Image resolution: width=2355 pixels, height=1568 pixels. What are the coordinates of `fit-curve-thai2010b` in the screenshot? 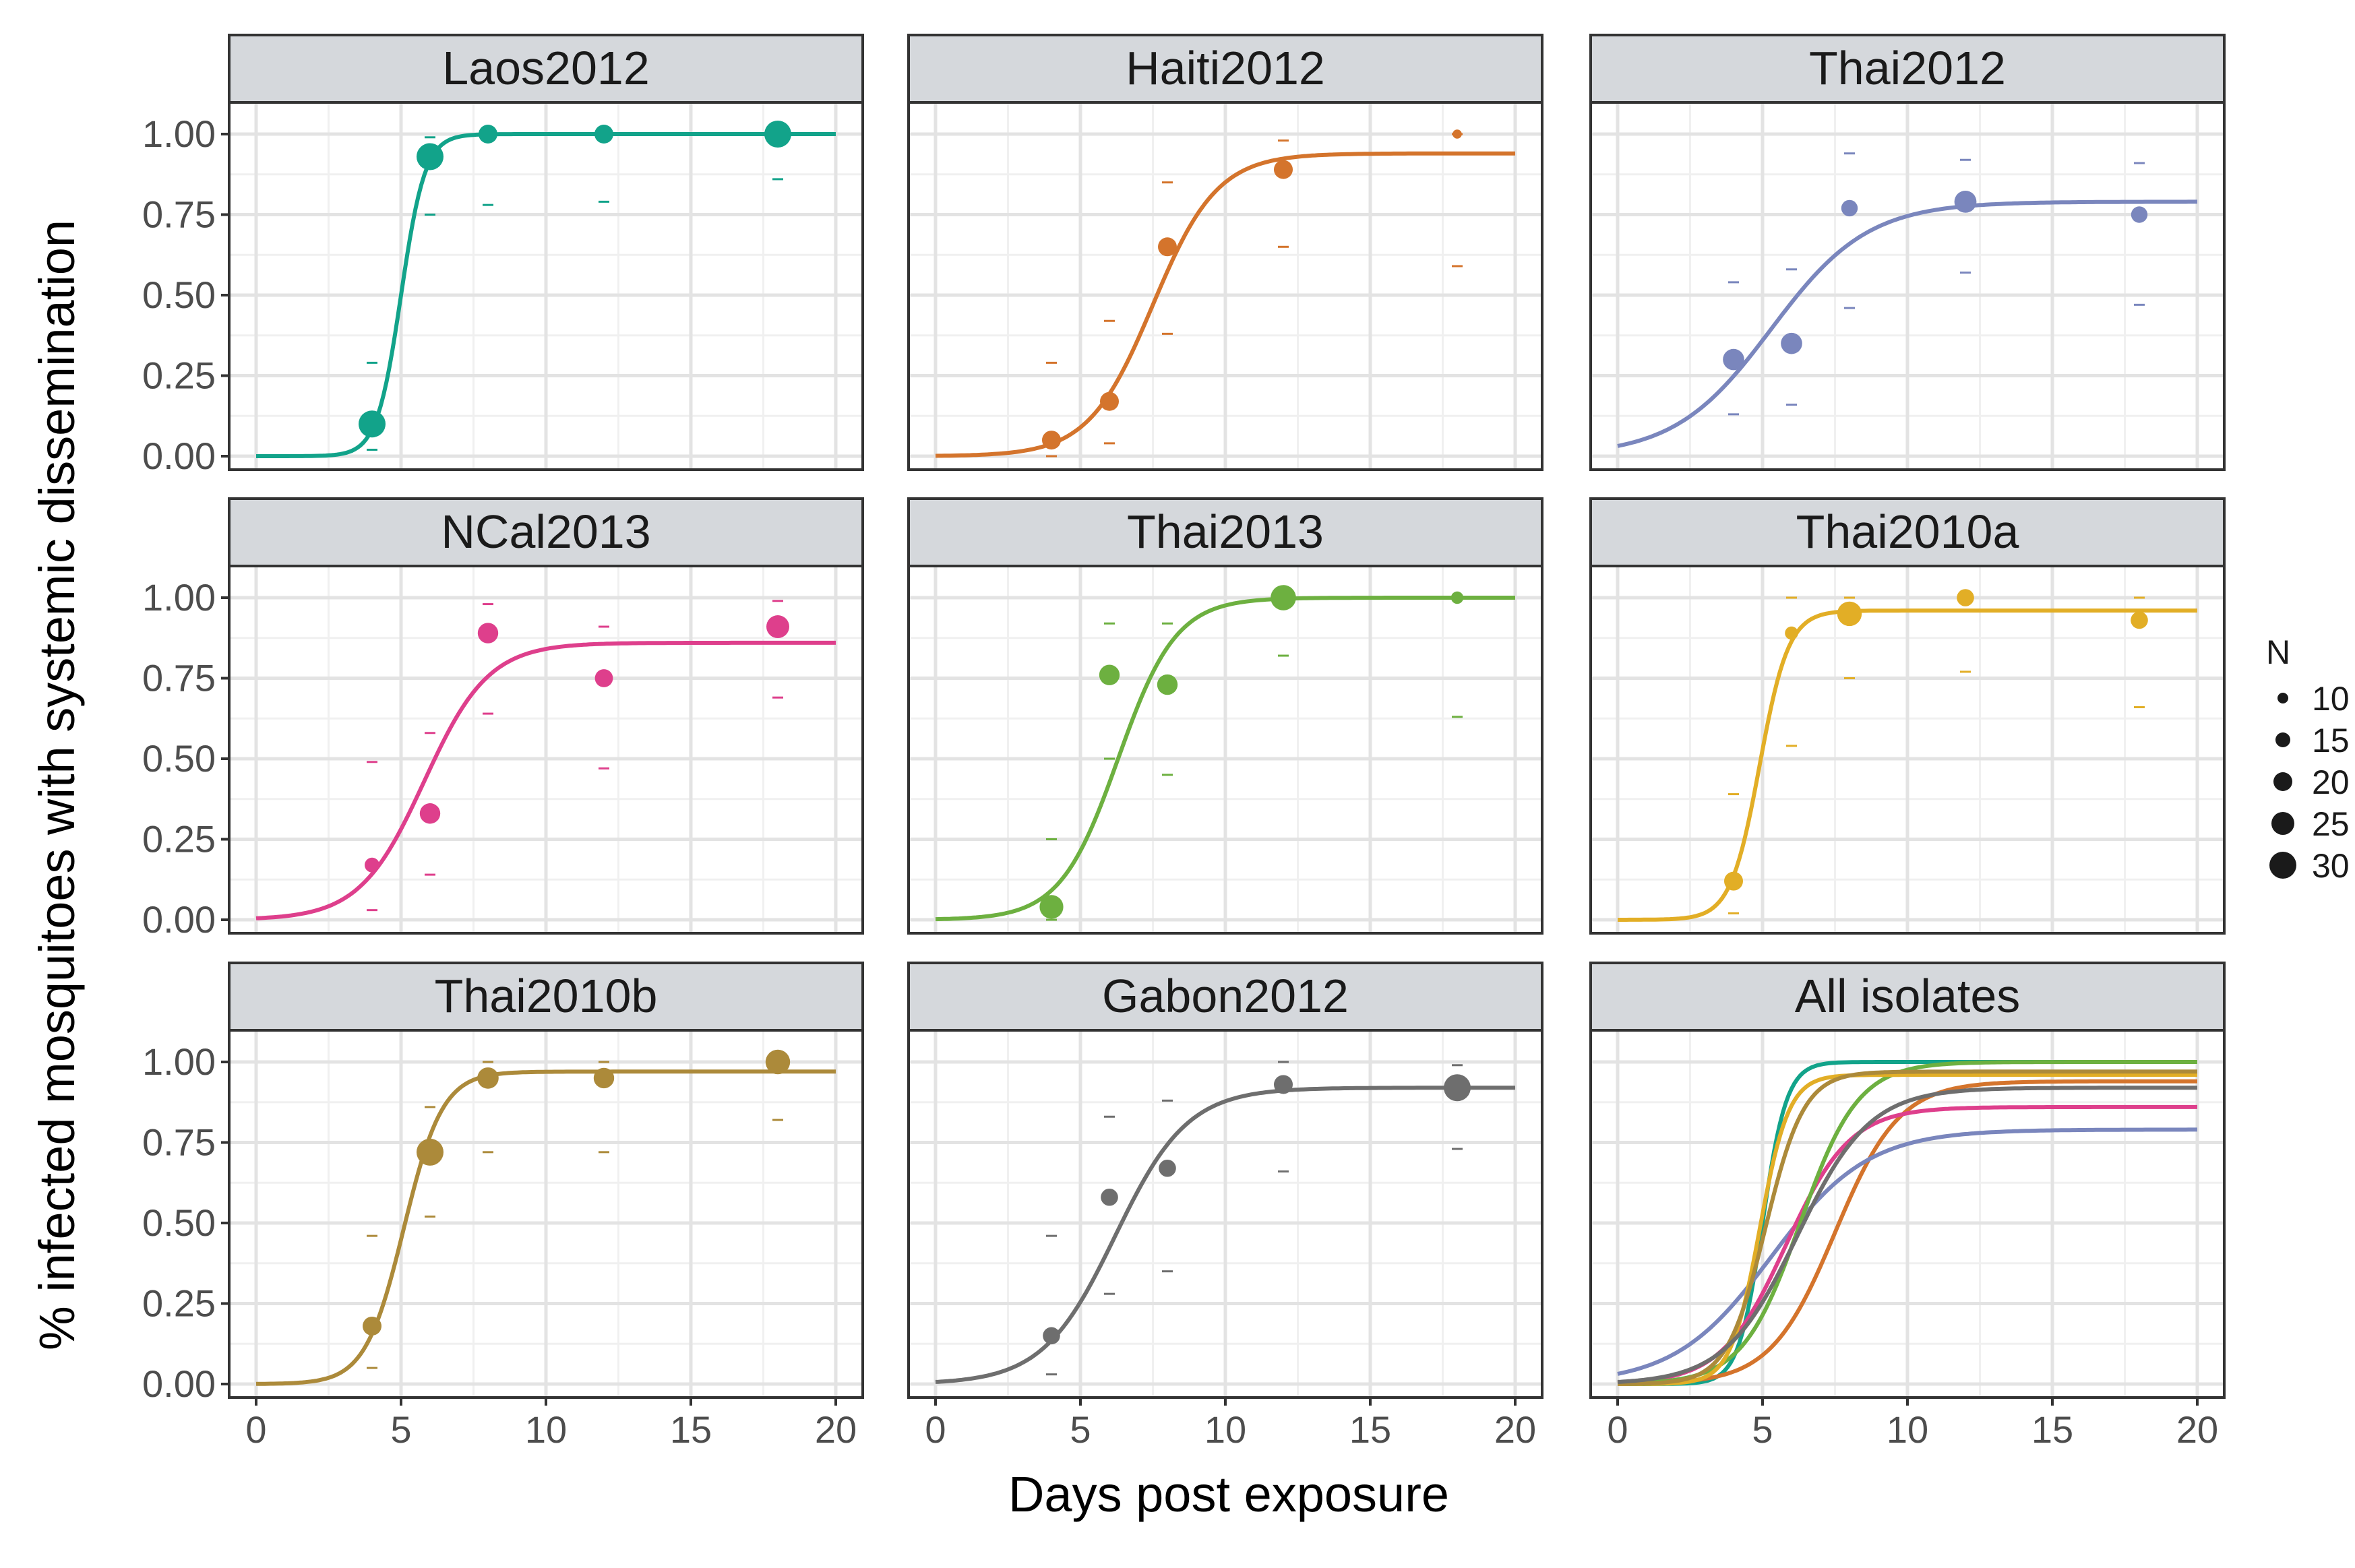 It's located at (1907, 1228).